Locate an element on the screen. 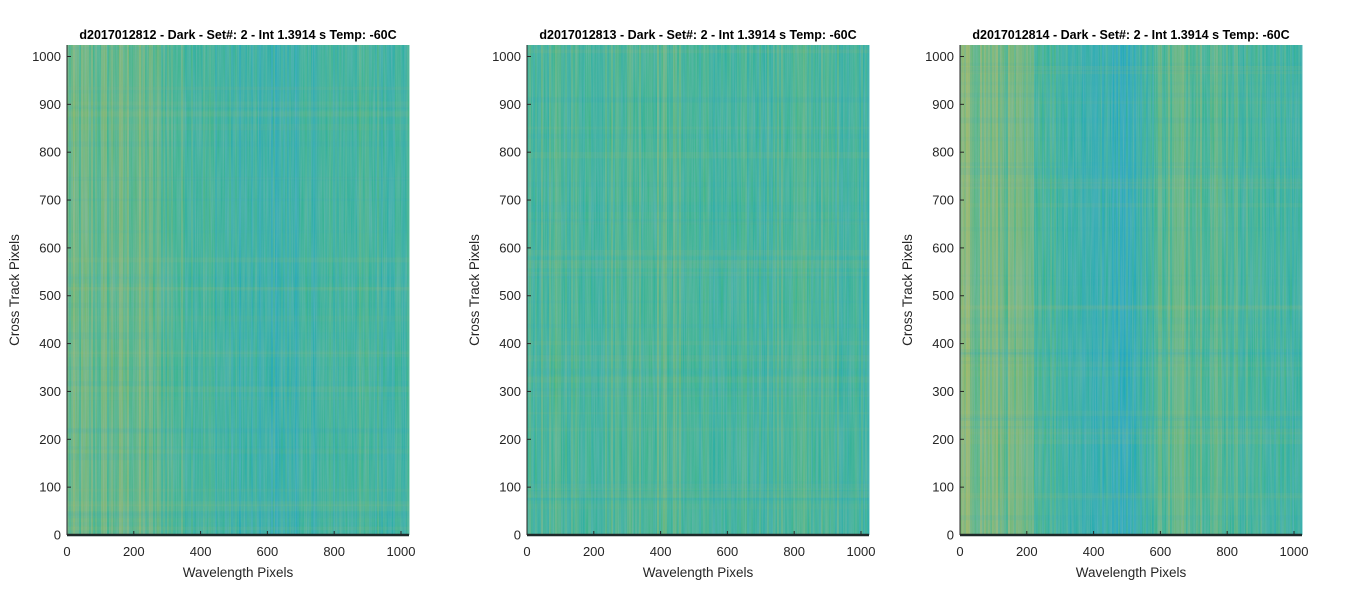 This screenshot has height=600, width=1350. panel-2-y-ticks: 0 100 200 300 400 500 600 700 800 900 1000 is located at coordinates (511, 296).